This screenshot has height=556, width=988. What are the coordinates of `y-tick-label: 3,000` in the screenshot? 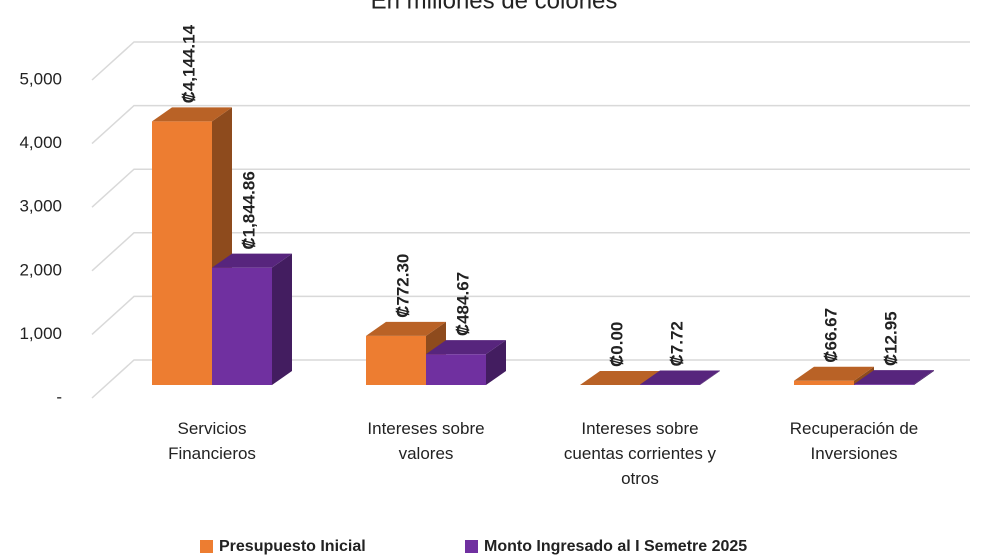 It's located at (40, 206).